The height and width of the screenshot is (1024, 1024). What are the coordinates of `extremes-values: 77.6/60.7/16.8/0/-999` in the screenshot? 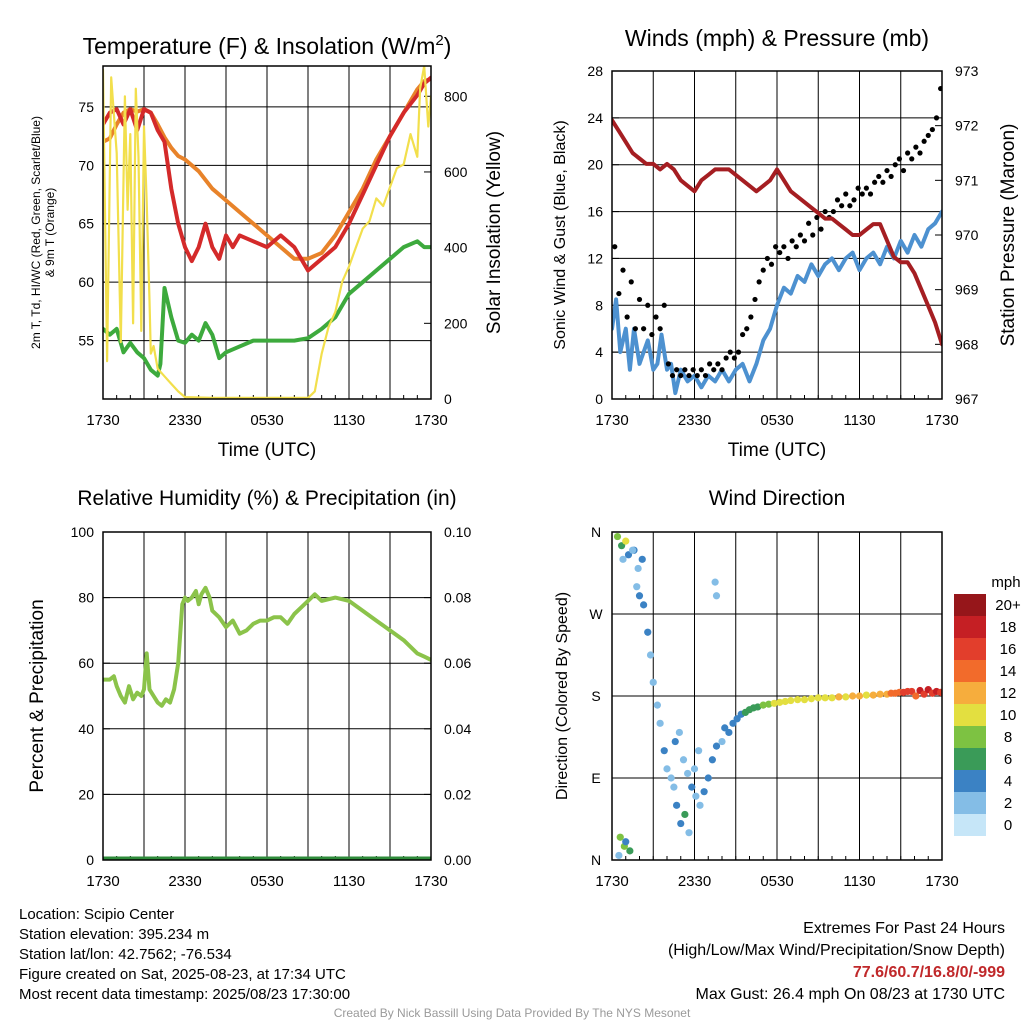 It's located at (928, 972).